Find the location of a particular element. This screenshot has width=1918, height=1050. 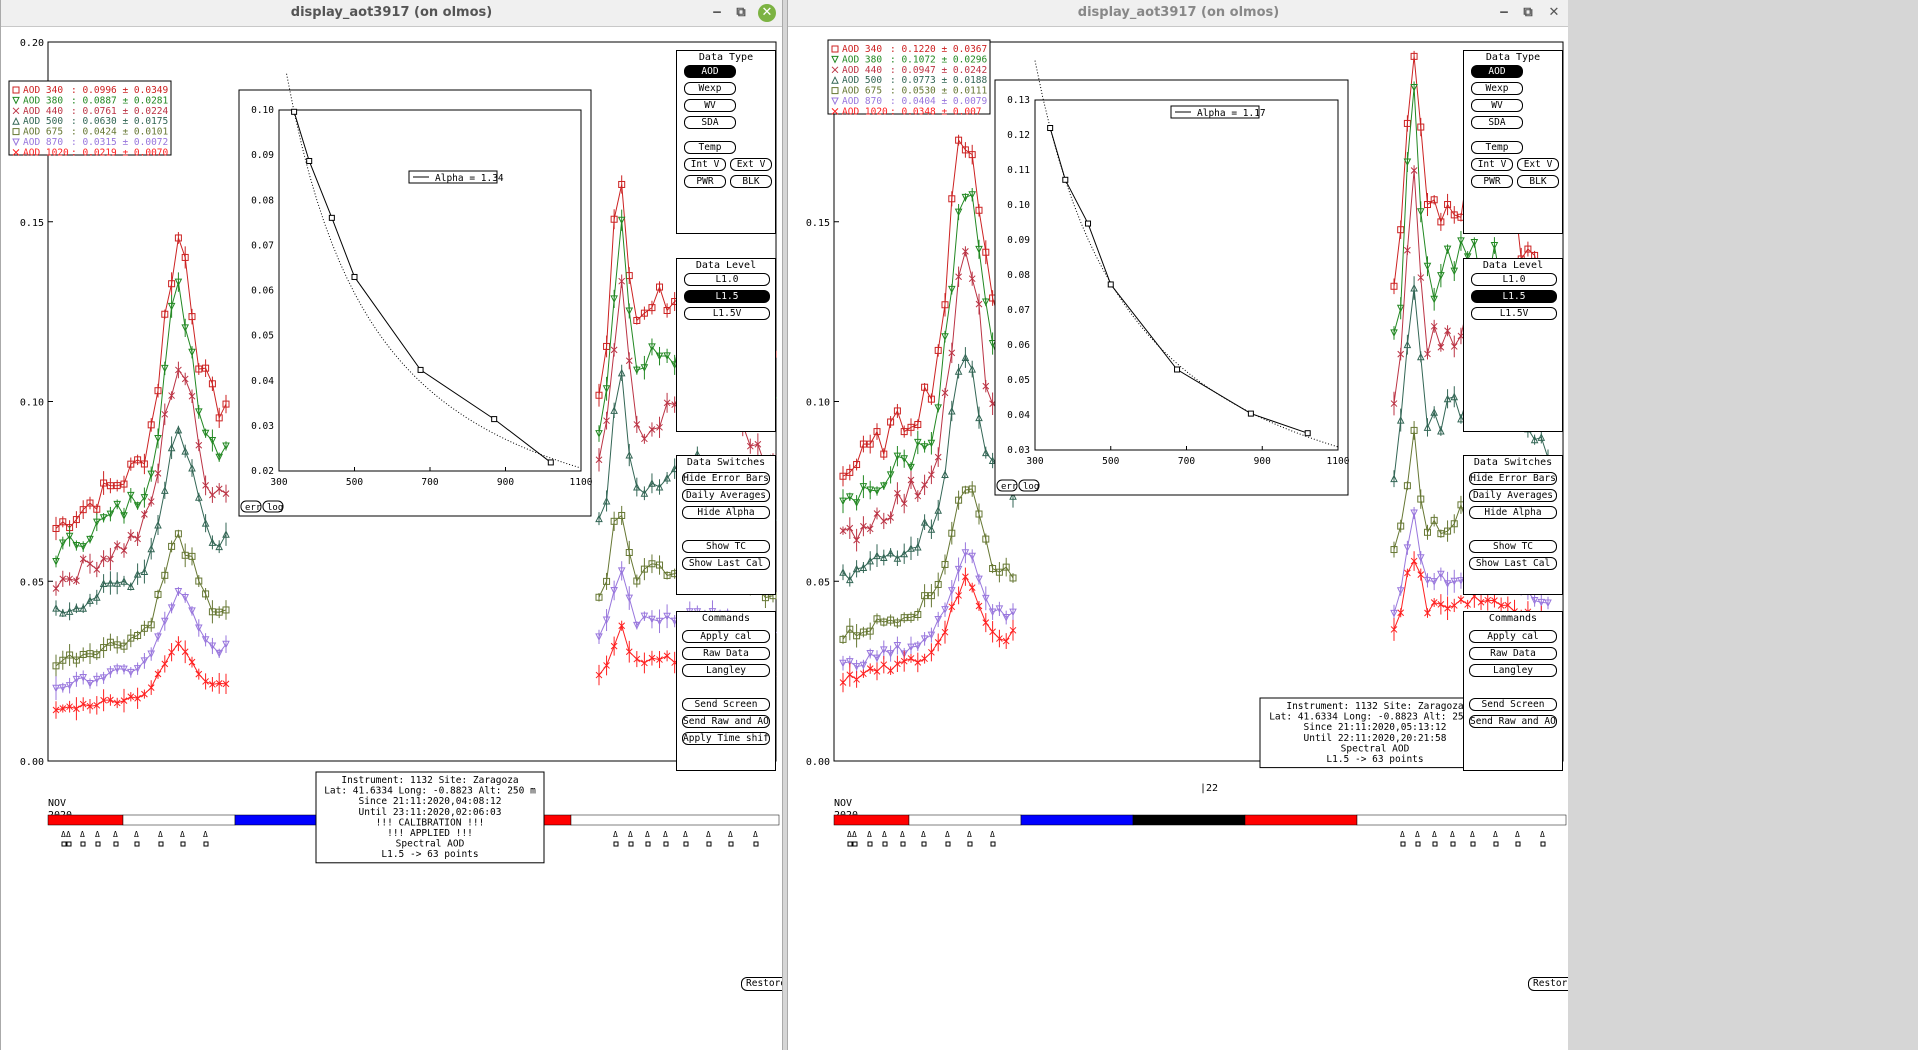

legend-value: : 0.0630 ± 0.0175 is located at coordinates (119, 121).